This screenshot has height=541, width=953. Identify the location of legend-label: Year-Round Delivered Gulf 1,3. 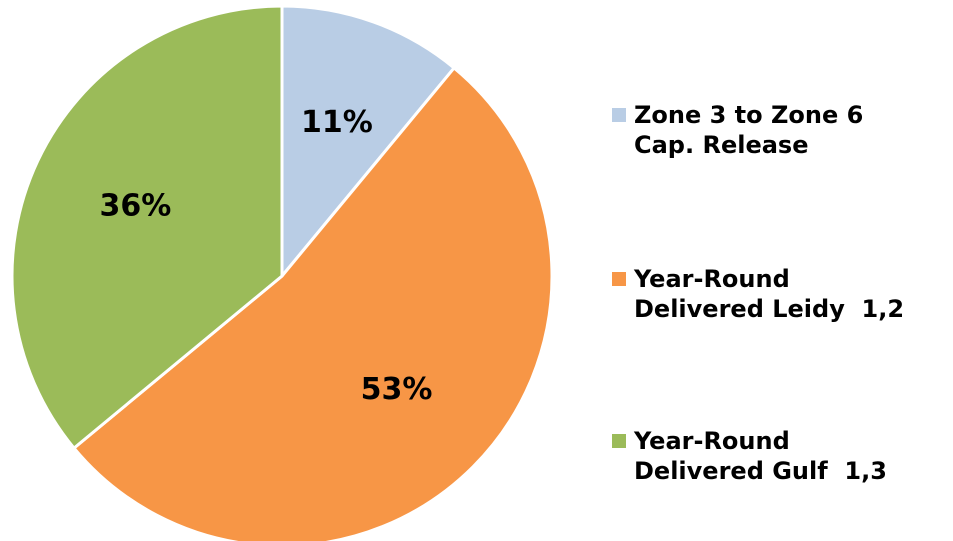
(760, 456).